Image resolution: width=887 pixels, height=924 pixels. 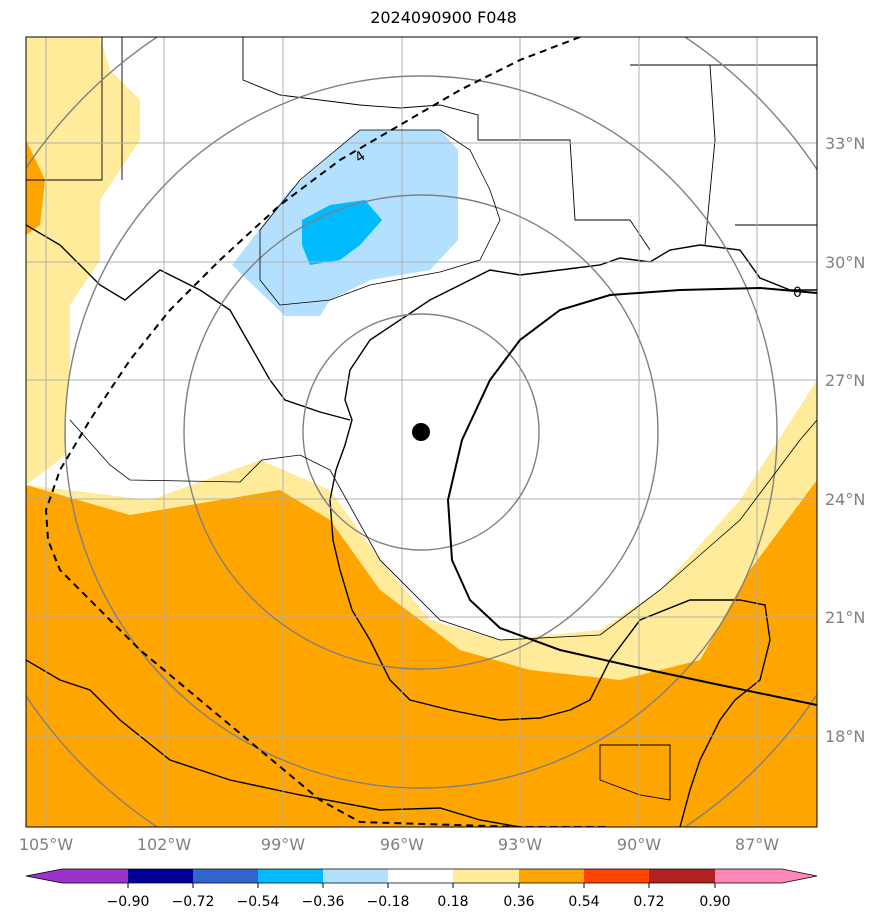 What do you see at coordinates (583, 902) in the screenshot?
I see `colorbar-tick-label: 0.54` at bounding box center [583, 902].